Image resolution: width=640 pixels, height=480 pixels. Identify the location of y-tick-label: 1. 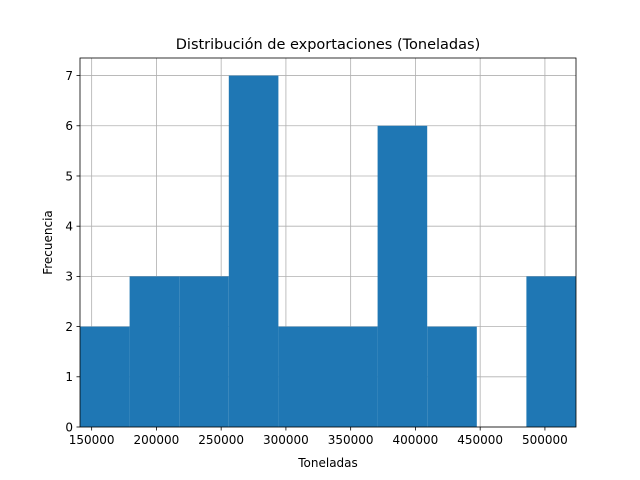
(69, 377).